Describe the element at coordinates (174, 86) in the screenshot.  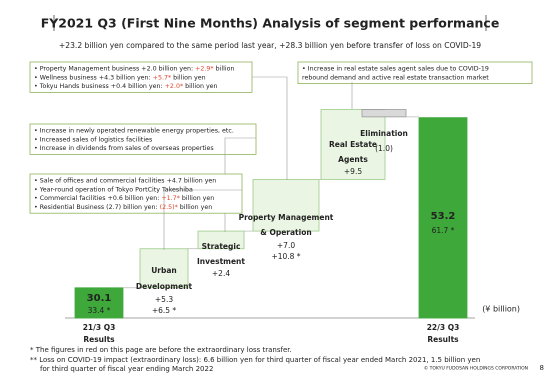
I see `highlight-text: +2.0*` at that location.